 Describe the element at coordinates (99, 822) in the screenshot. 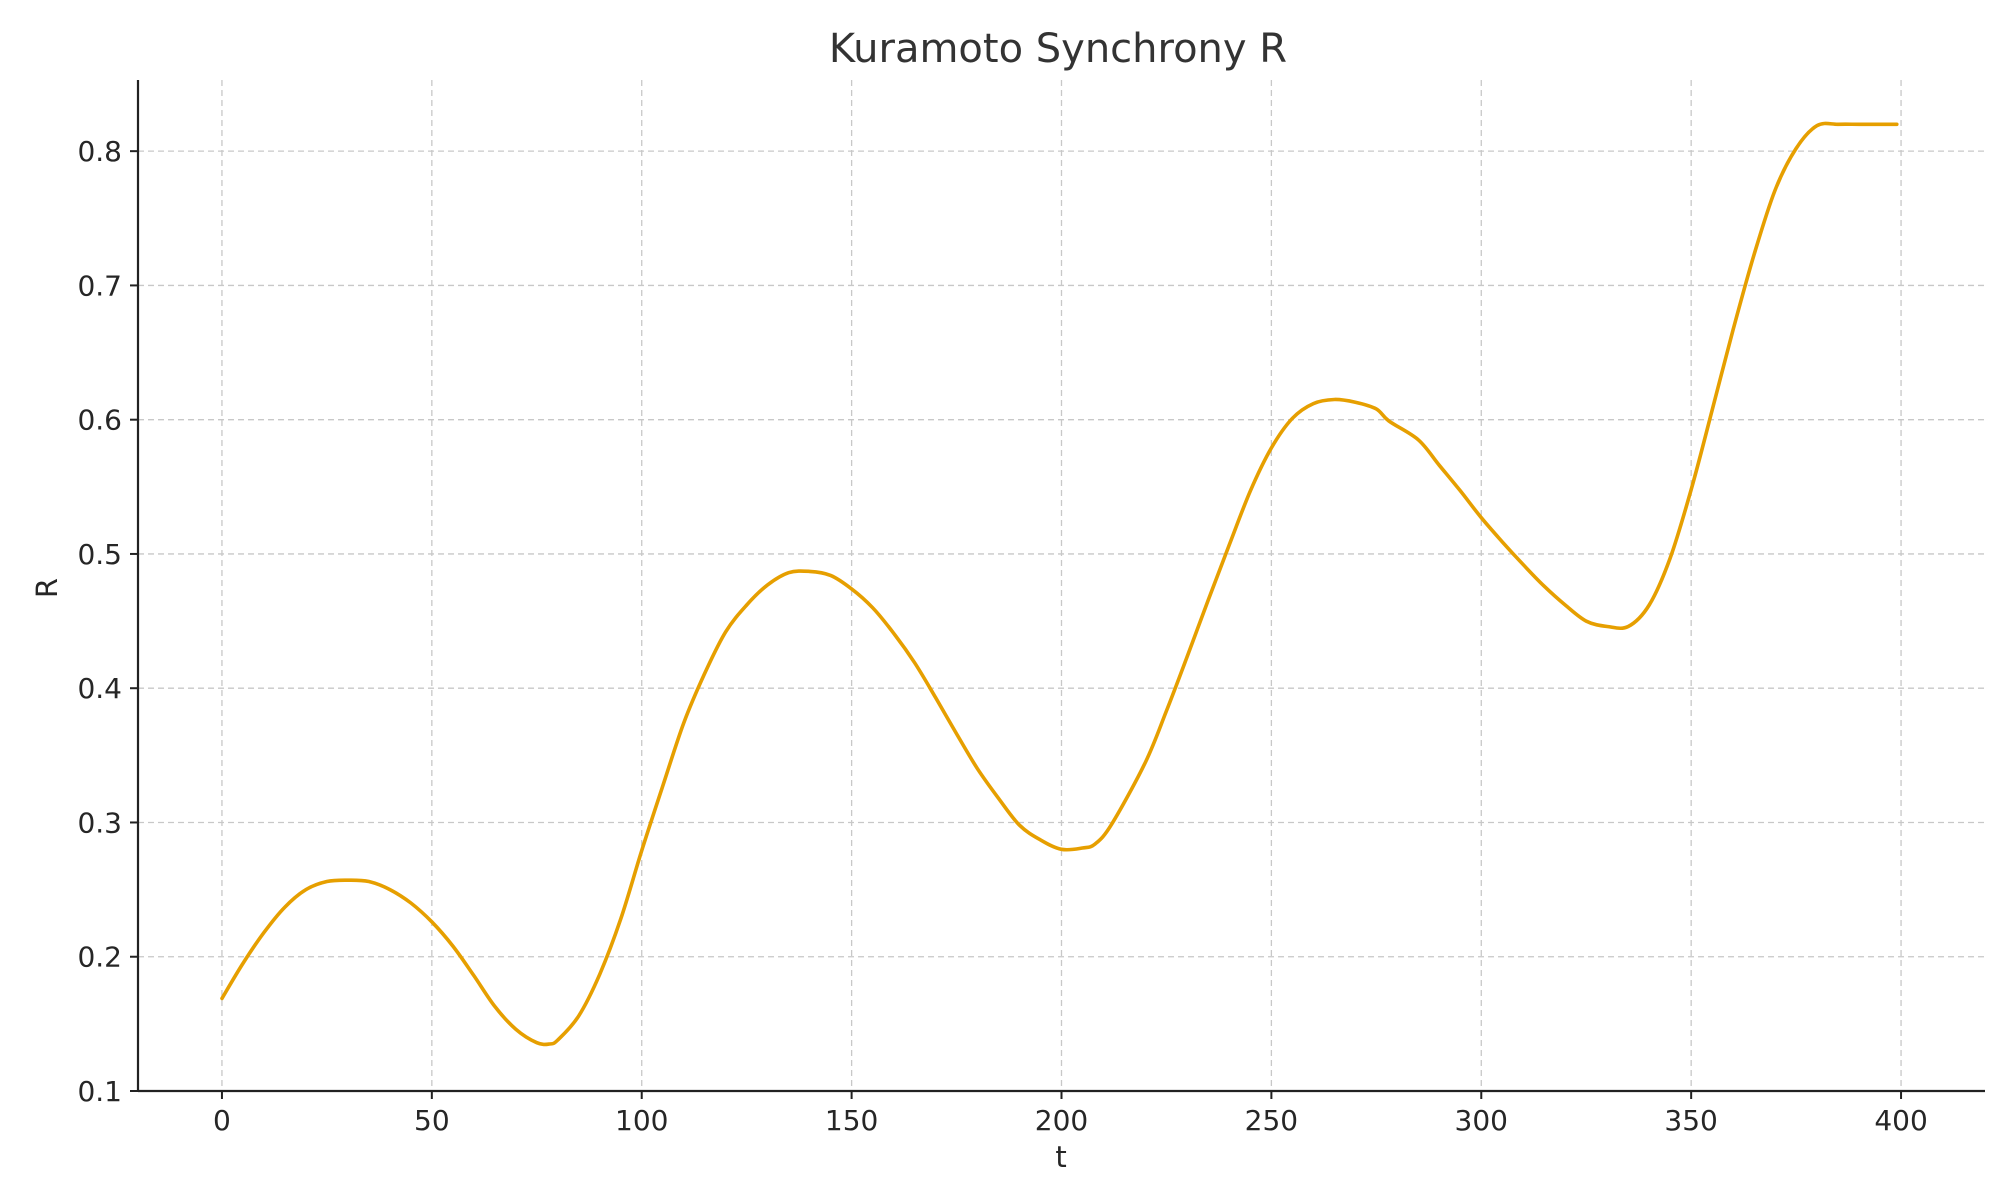

I see `y-tick-label: 0.3` at that location.